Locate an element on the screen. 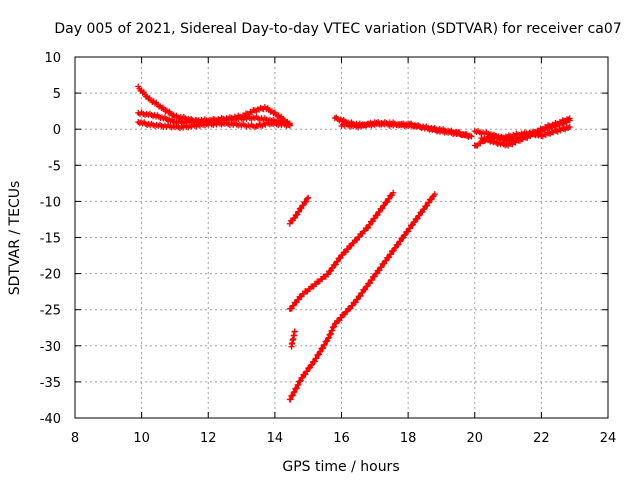 The width and height of the screenshot is (640, 480). y-tick-label: -25 is located at coordinates (50, 311).